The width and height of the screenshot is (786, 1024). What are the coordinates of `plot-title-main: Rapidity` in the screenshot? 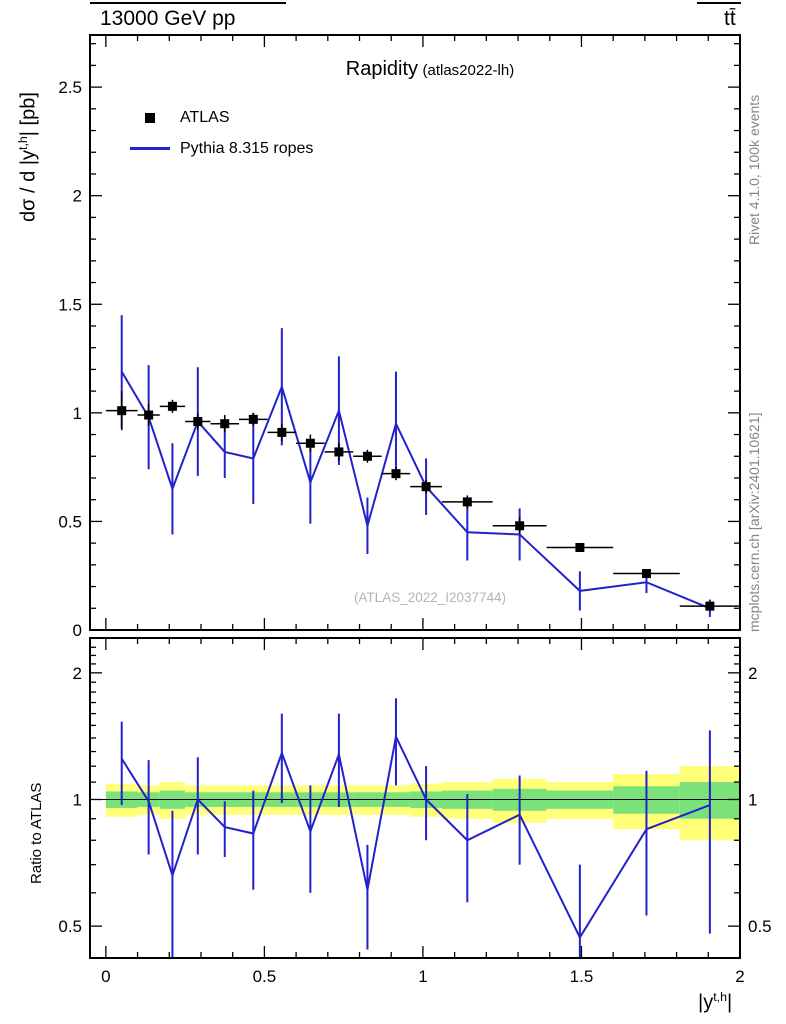 It's located at (382, 69).